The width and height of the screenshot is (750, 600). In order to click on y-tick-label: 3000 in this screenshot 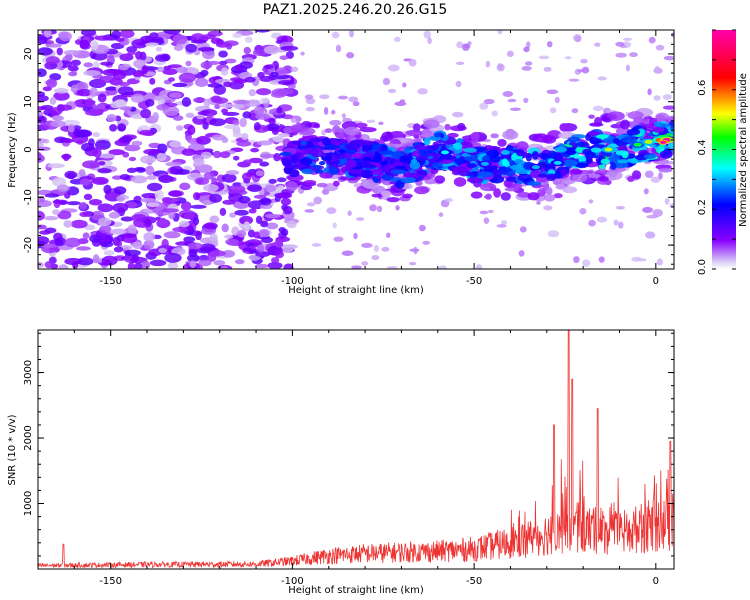, I will do `click(28, 372)`.